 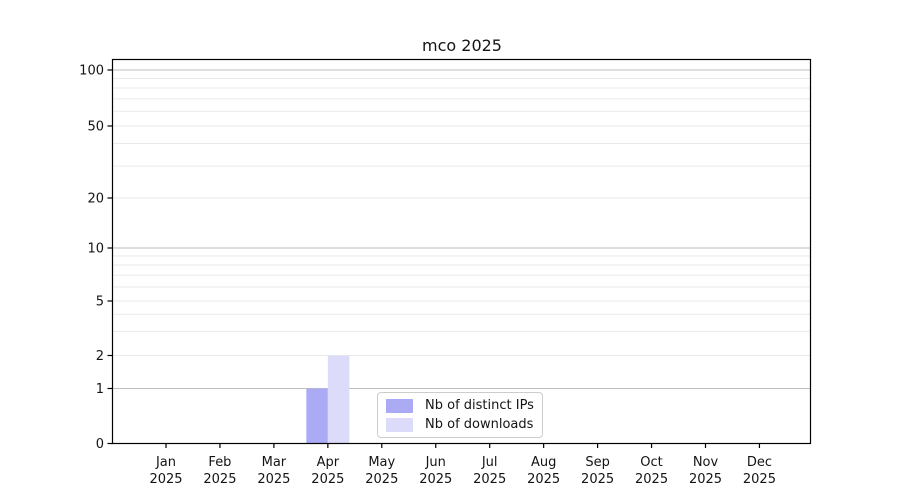 I want to click on y-tick-label: 0, so click(x=100, y=444).